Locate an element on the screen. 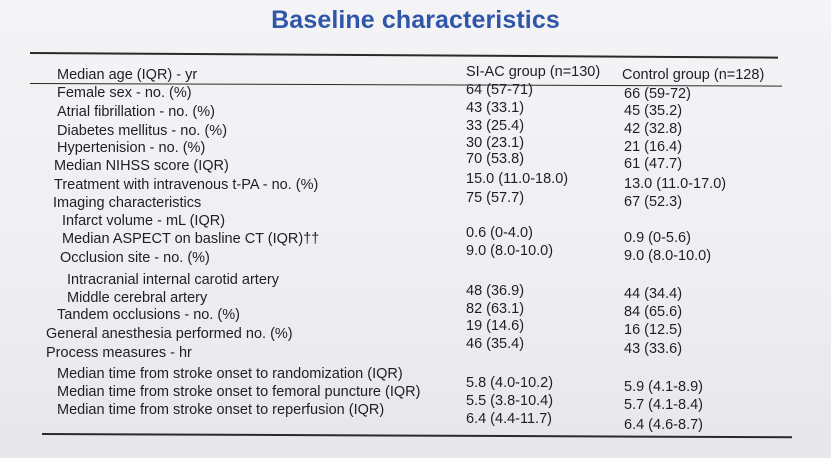 The height and width of the screenshot is (458, 831). si-ac-value: 5.8 (4.0-10.2) is located at coordinates (510, 383).